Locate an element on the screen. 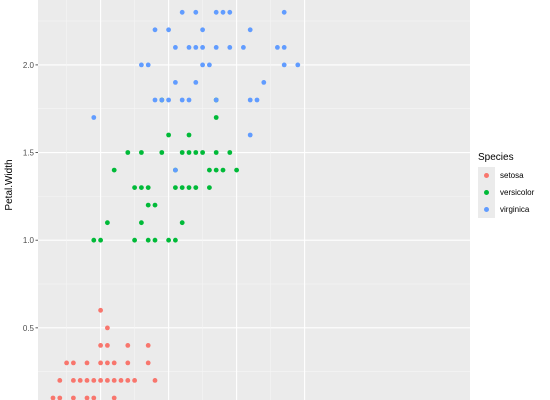 The image size is (550, 400). y-tick-label: 2.0 is located at coordinates (29, 65).